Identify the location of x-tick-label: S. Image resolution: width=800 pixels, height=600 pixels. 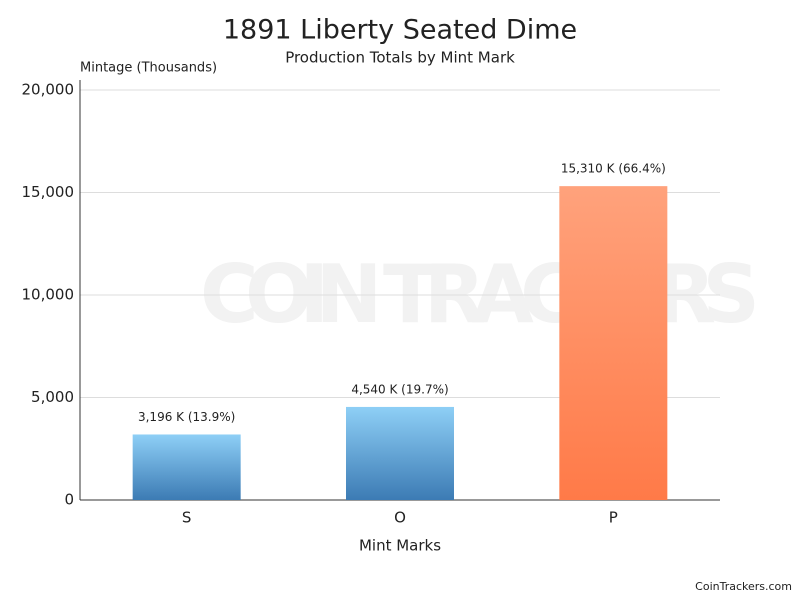
(187, 518).